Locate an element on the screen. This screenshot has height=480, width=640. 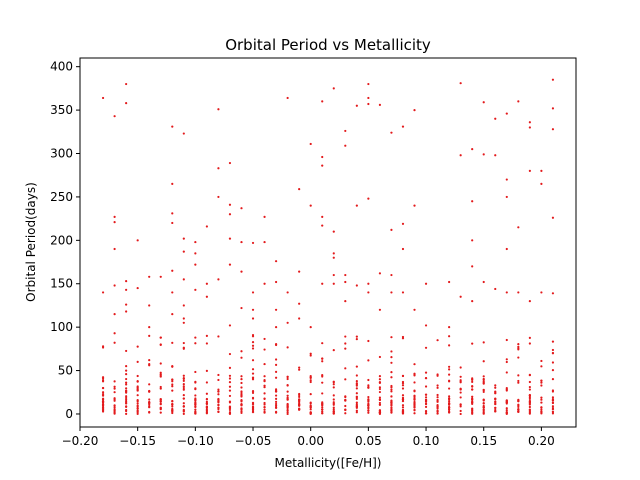
y-tick-label: 0 is located at coordinates (69, 414).